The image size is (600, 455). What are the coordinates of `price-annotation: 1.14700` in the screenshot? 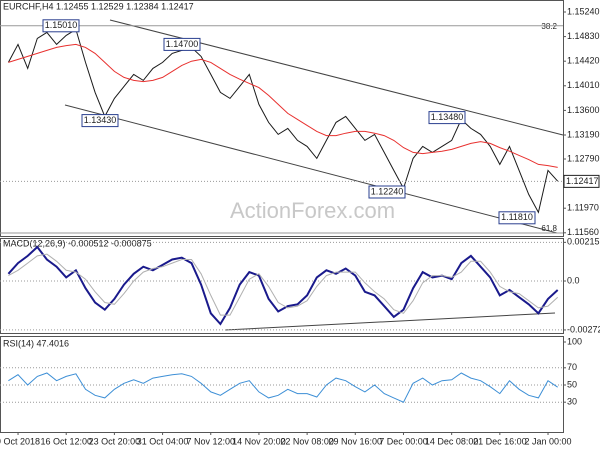 It's located at (182, 44).